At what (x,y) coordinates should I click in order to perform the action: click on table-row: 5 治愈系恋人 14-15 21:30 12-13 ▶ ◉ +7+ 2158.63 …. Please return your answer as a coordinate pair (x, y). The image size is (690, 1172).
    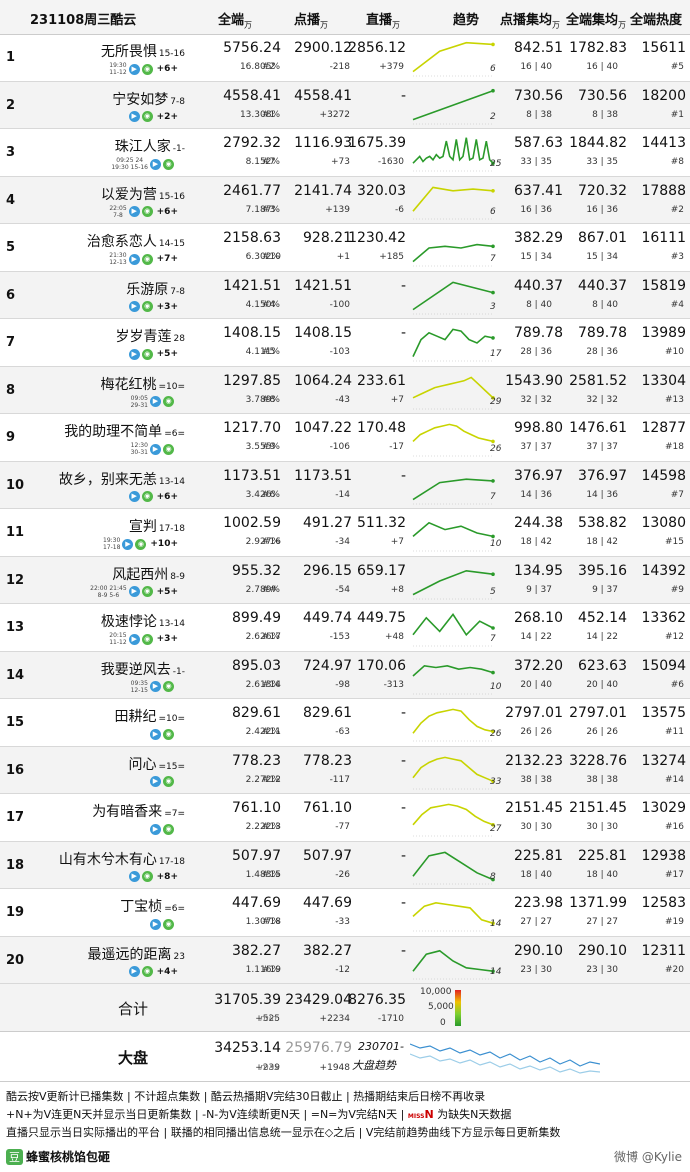
    Looking at the image, I should click on (345, 248).